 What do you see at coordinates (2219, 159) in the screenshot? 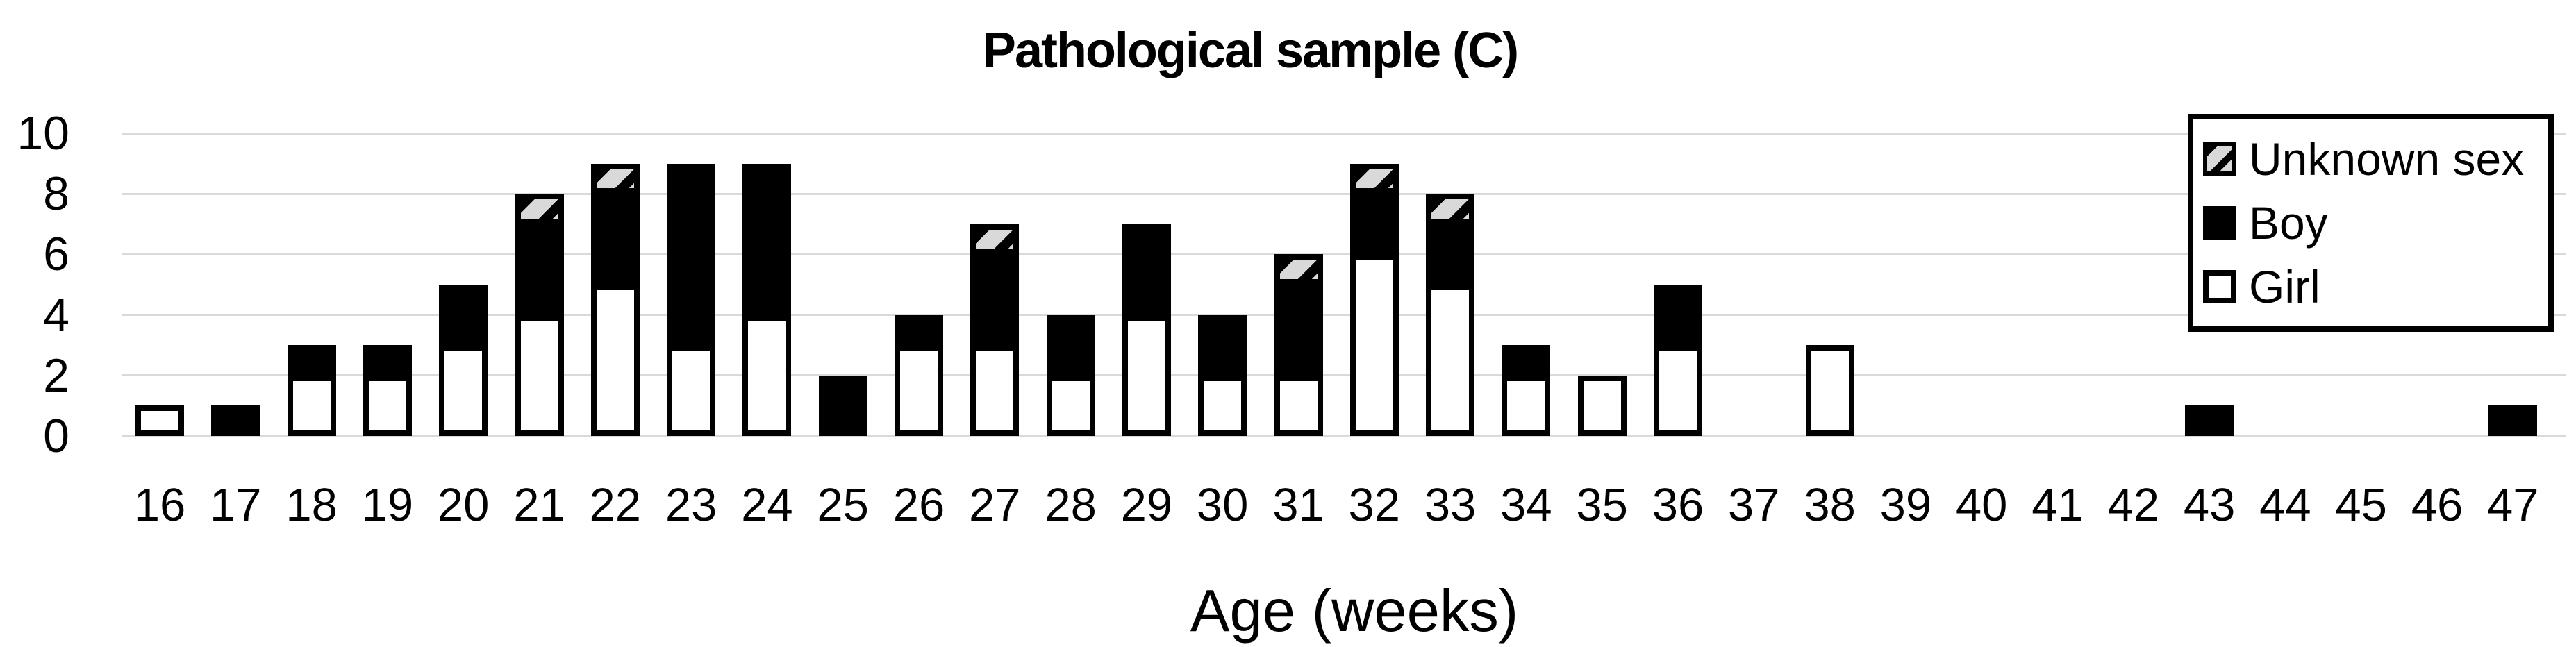
I see `hatched-swatch-icon` at bounding box center [2219, 159].